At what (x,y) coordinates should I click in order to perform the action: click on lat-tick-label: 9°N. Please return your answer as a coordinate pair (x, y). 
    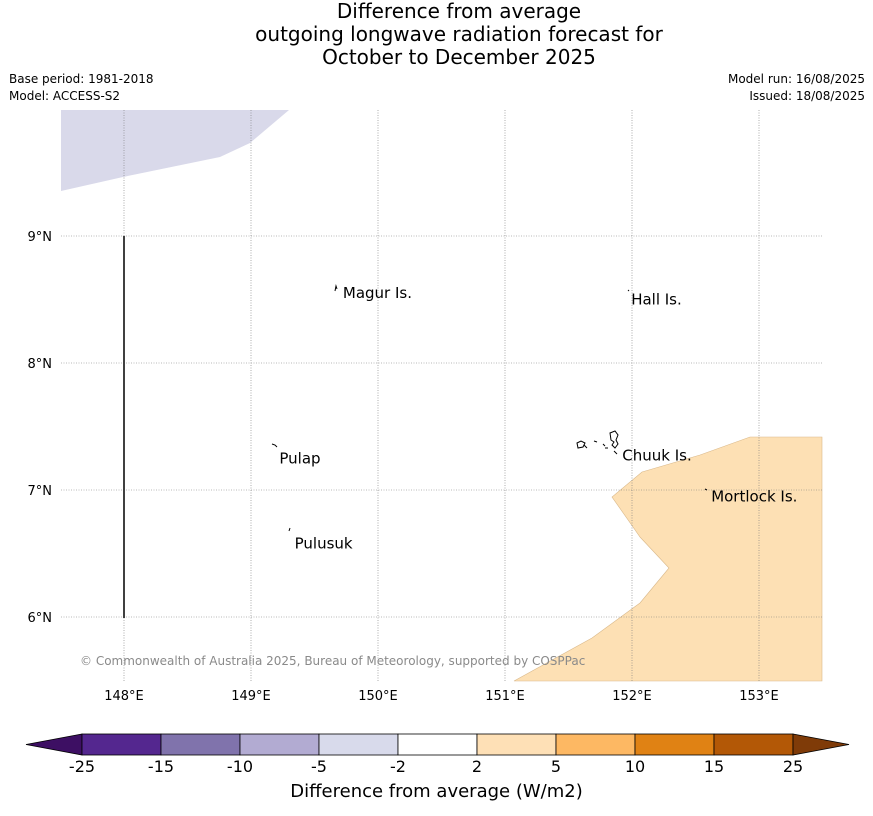
    Looking at the image, I should click on (40, 237).